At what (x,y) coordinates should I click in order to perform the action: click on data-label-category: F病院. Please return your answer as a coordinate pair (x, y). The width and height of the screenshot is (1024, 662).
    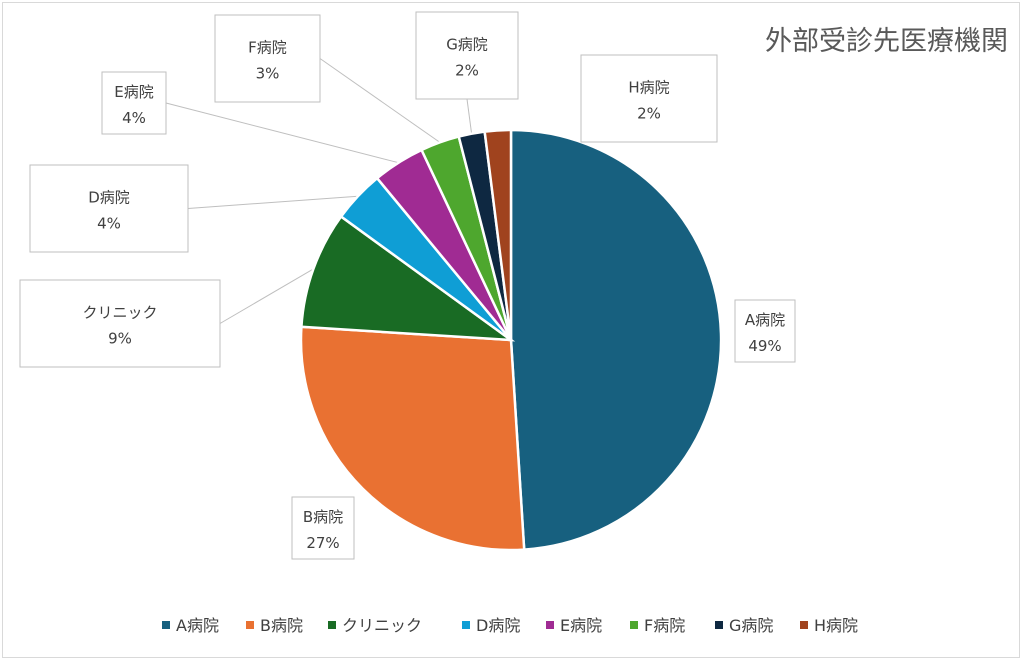
    Looking at the image, I should click on (267, 48).